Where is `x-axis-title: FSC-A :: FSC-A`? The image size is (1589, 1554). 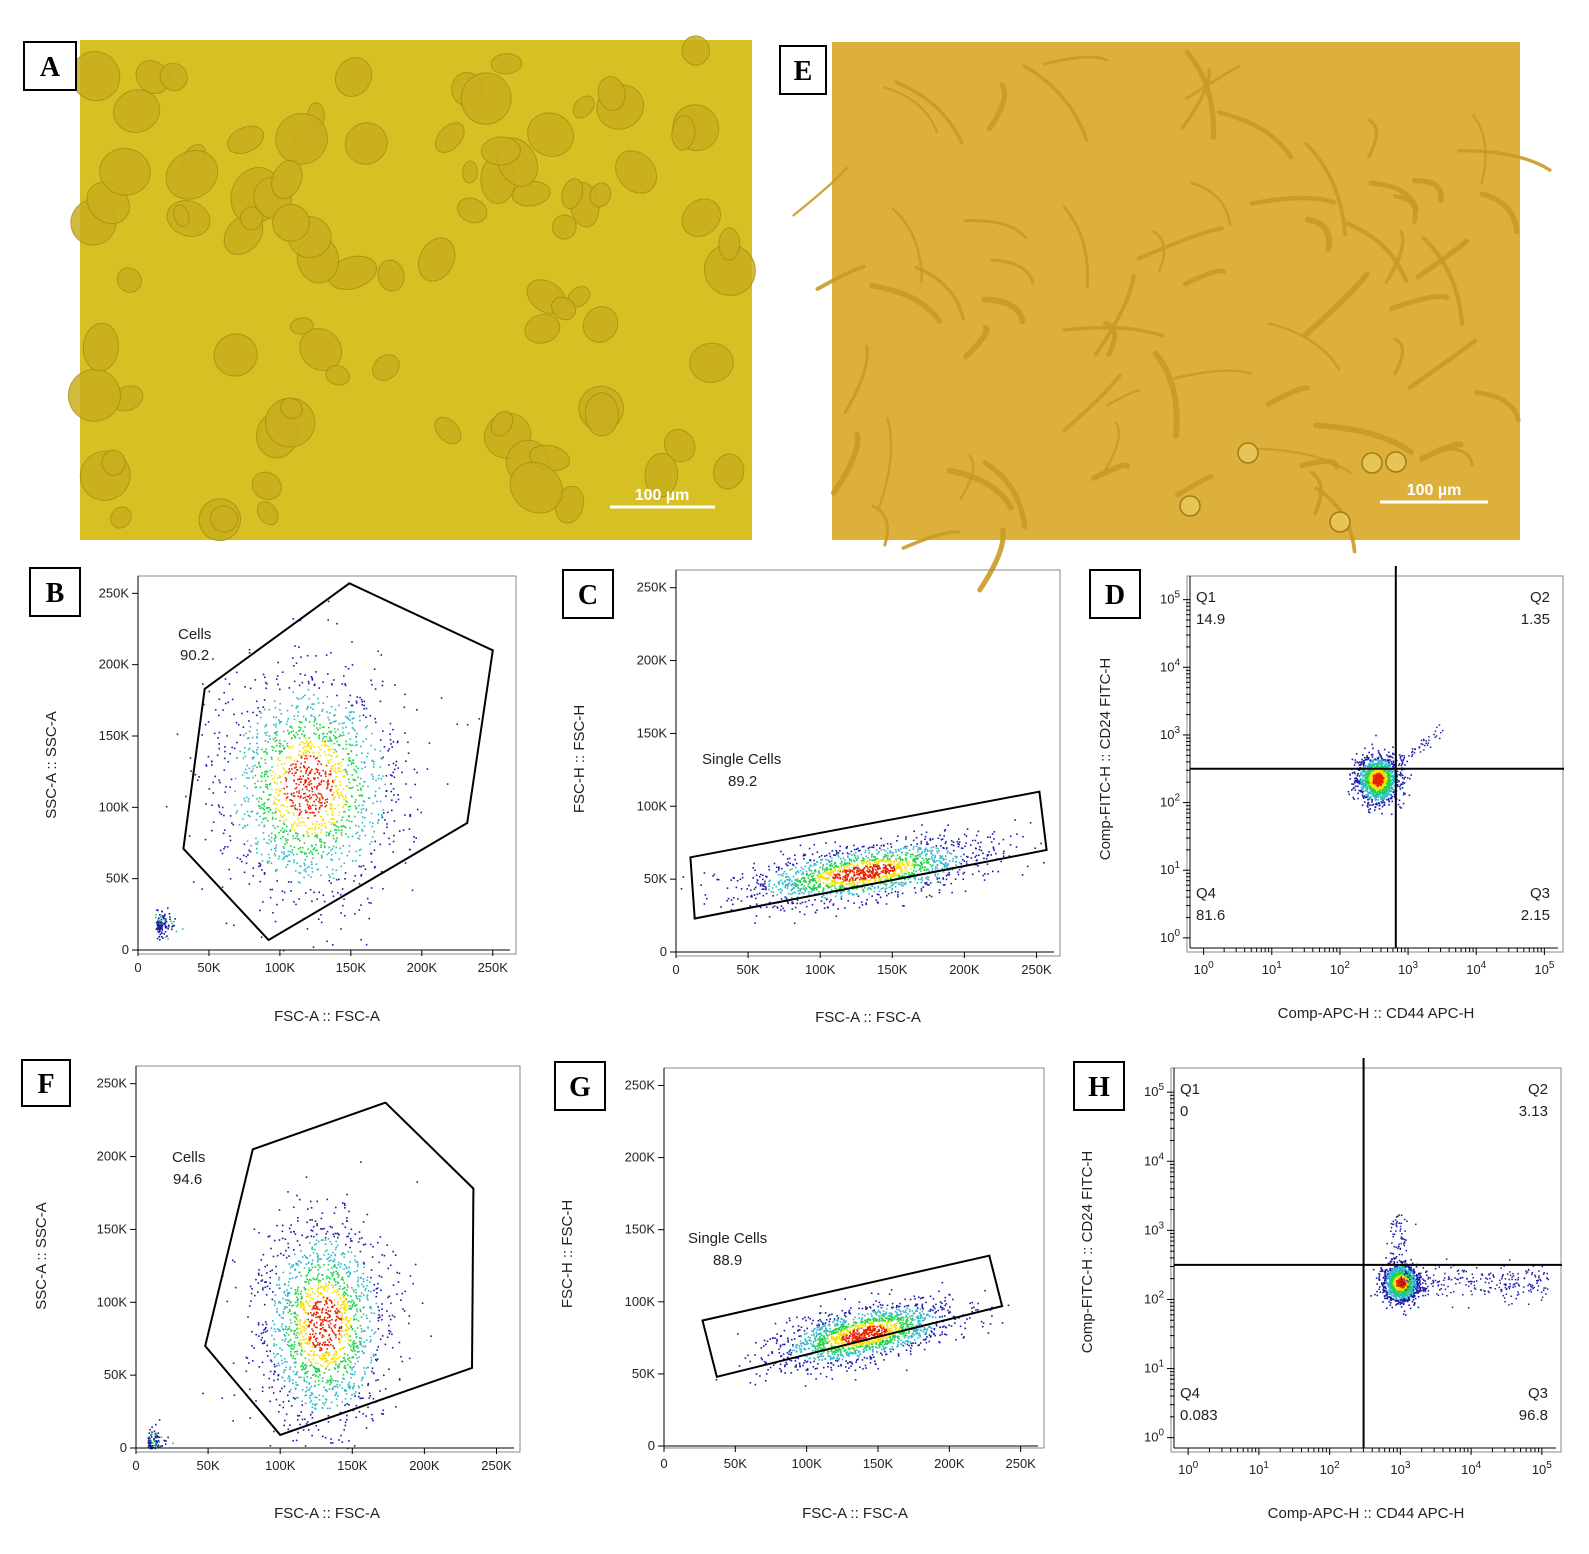 x-axis-title: FSC-A :: FSC-A is located at coordinates (868, 1017).